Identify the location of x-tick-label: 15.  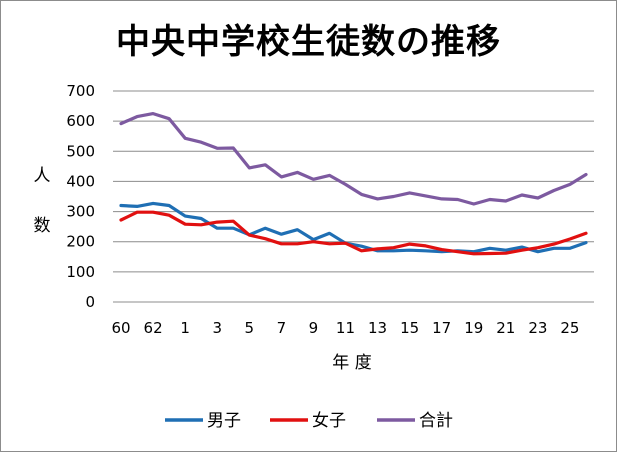
(409, 328).